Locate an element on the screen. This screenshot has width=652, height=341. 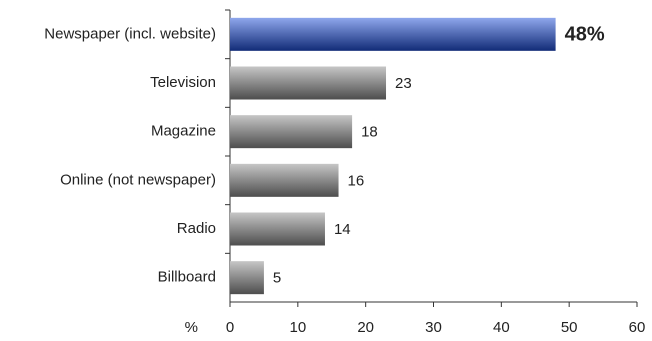
y-tick-label: Billboard is located at coordinates (187, 277).